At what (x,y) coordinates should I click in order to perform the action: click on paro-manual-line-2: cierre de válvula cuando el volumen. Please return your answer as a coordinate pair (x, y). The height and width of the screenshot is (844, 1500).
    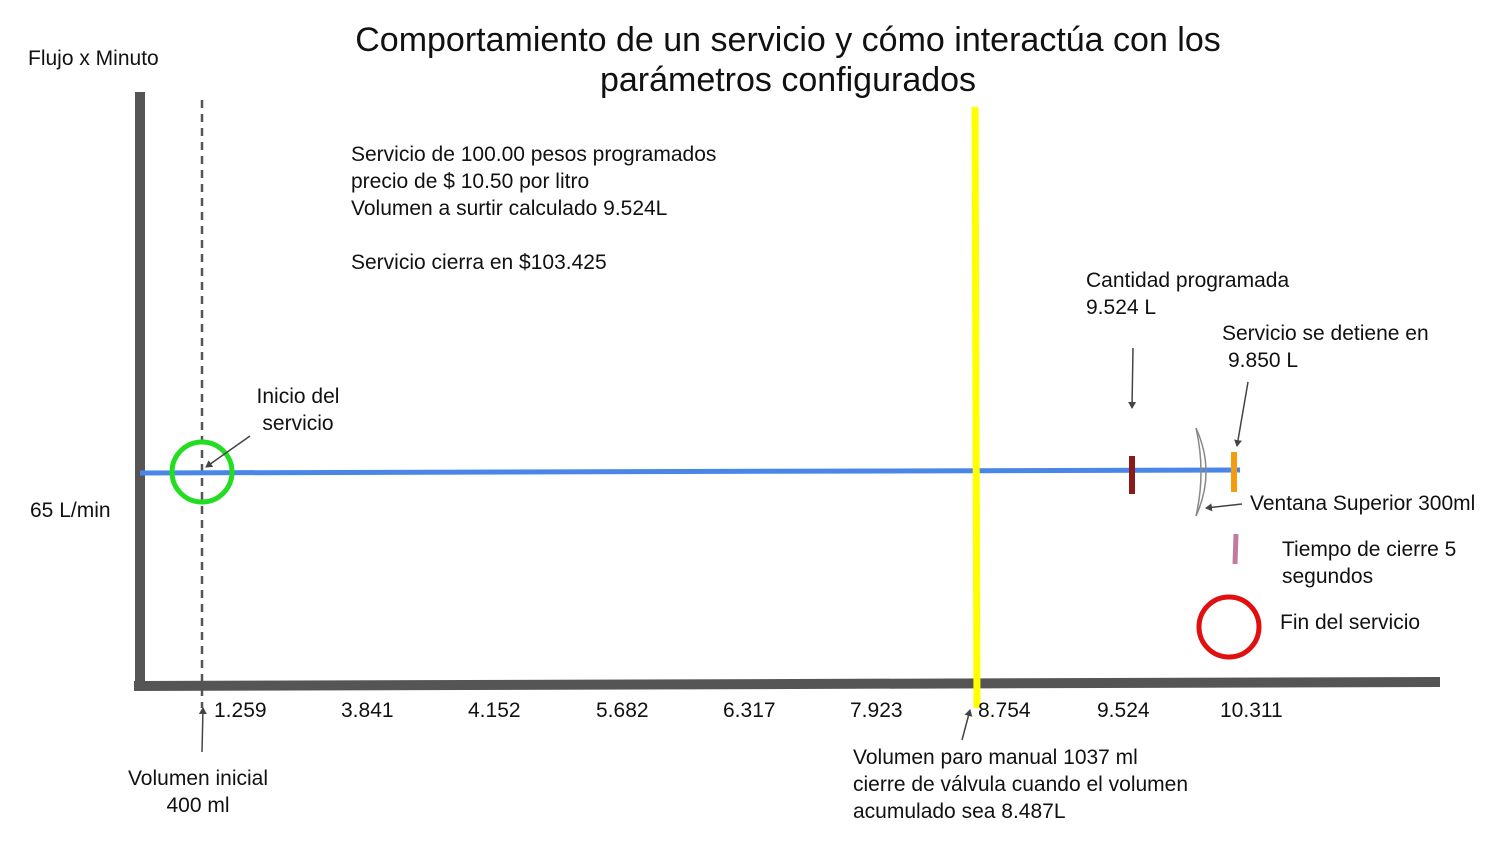
    Looking at the image, I should click on (1021, 784).